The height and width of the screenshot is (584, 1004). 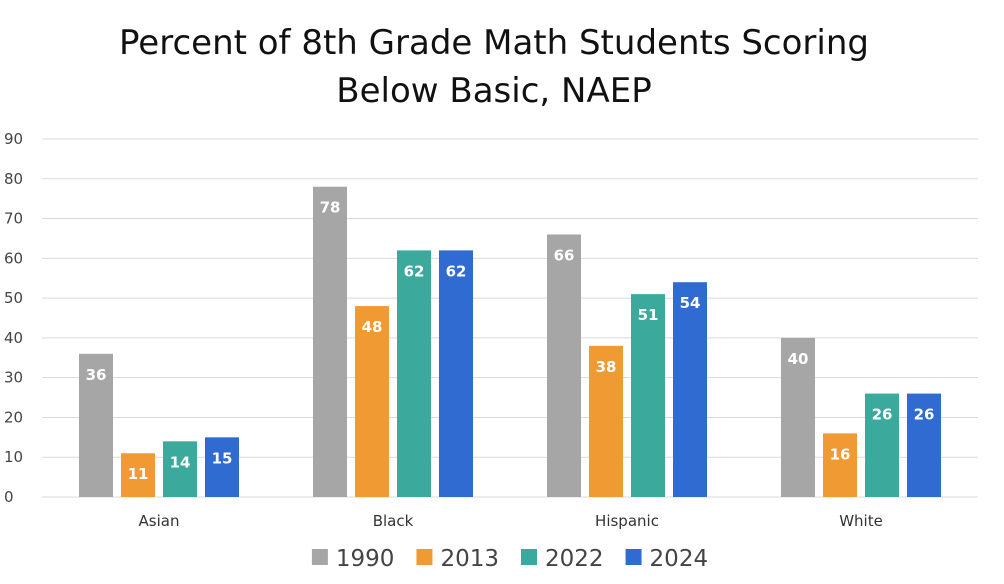 What do you see at coordinates (180, 462) in the screenshot?
I see `data-label: 14` at bounding box center [180, 462].